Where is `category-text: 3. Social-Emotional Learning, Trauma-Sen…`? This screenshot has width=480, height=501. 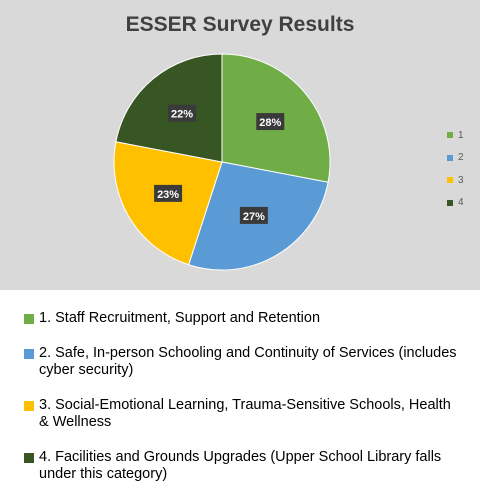 category-text: 3. Social-Emotional Learning, Trauma-Sen… is located at coordinates (245, 413).